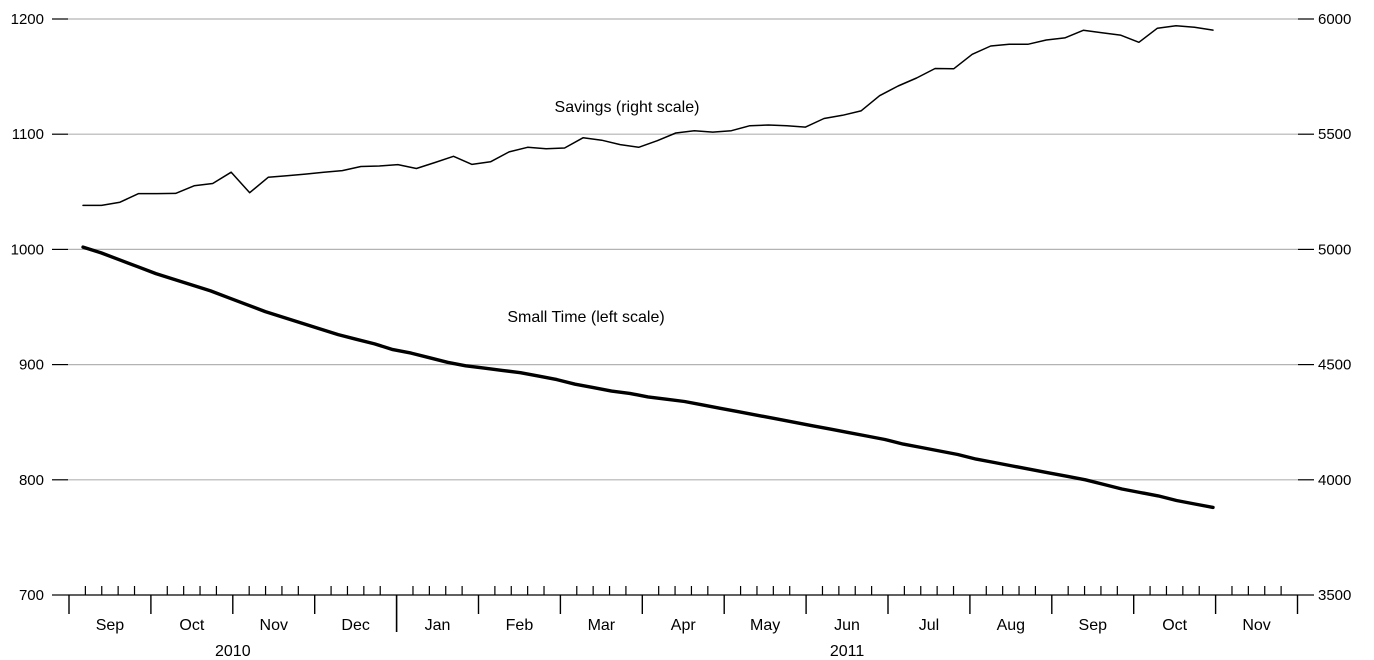 The height and width of the screenshot is (660, 1374). What do you see at coordinates (31, 365) in the screenshot?
I see `left-tick-label: 900` at bounding box center [31, 365].